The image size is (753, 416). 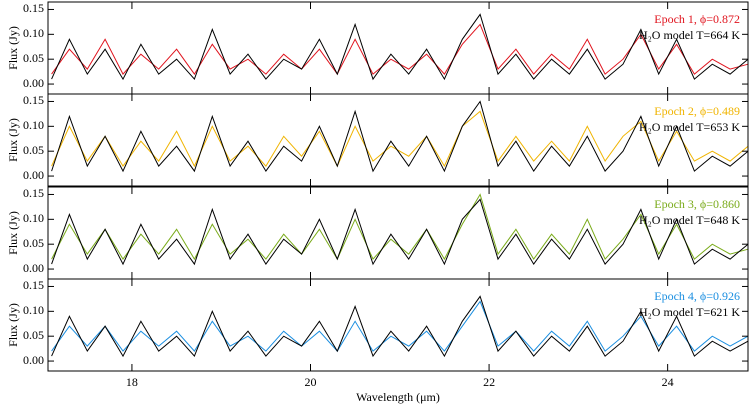 What do you see at coordinates (489, 382) in the screenshot?
I see `x-tick-label: 22` at bounding box center [489, 382].